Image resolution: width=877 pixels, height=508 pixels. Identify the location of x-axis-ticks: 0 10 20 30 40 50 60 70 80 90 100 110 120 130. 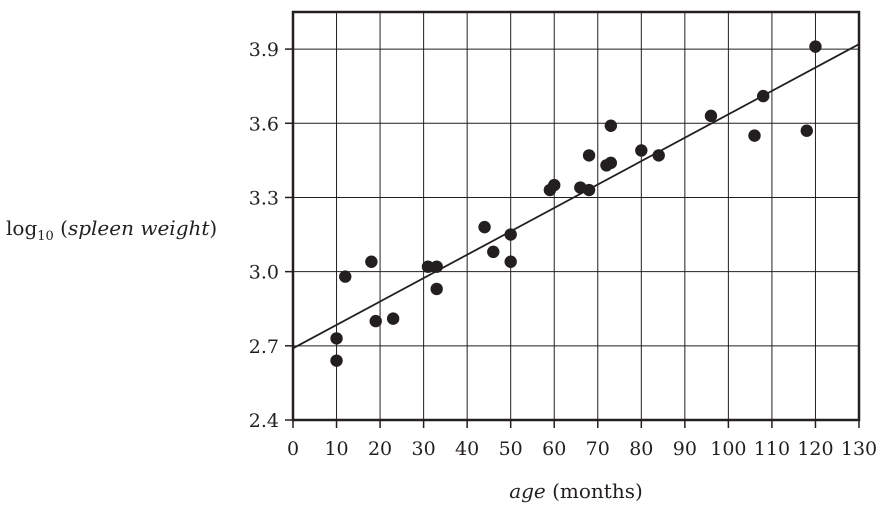
(582, 440).